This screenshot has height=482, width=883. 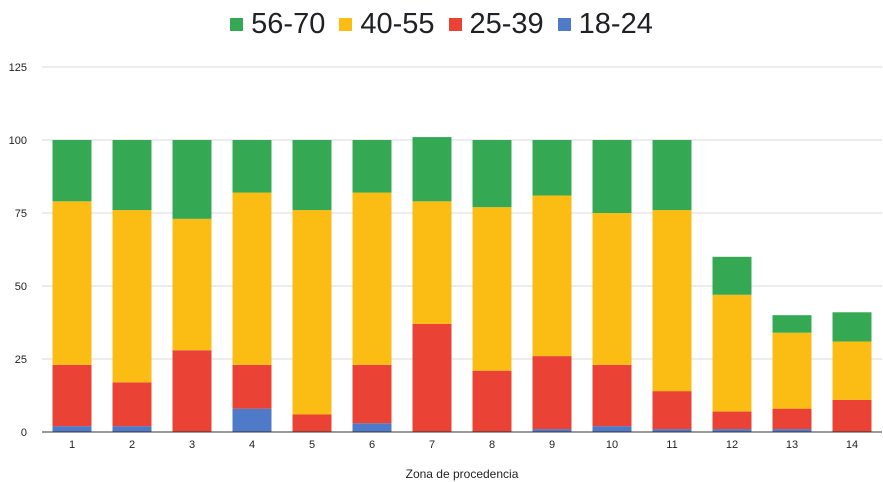 I want to click on x-tick-label: 1, so click(x=72, y=445).